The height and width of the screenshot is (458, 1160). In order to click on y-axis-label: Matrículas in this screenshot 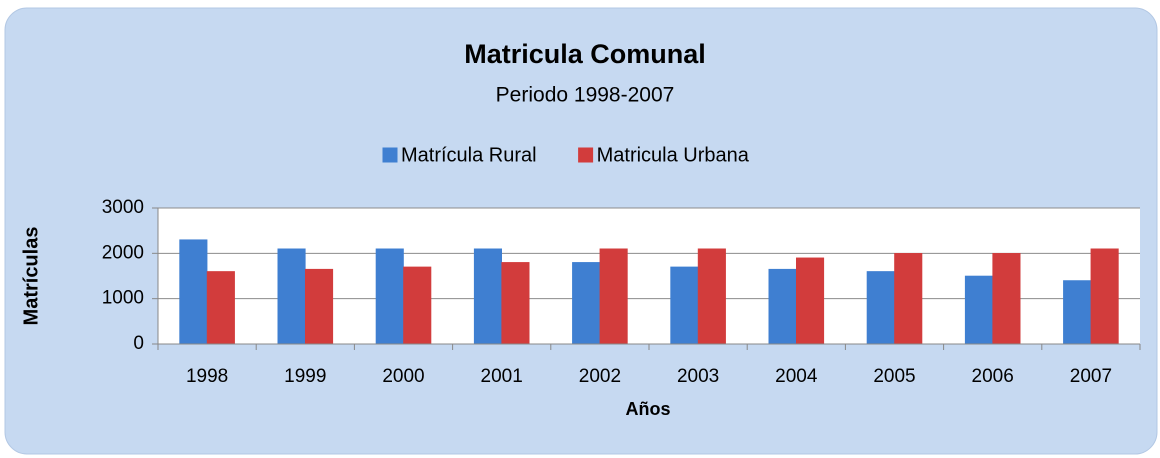, I will do `click(31, 276)`.